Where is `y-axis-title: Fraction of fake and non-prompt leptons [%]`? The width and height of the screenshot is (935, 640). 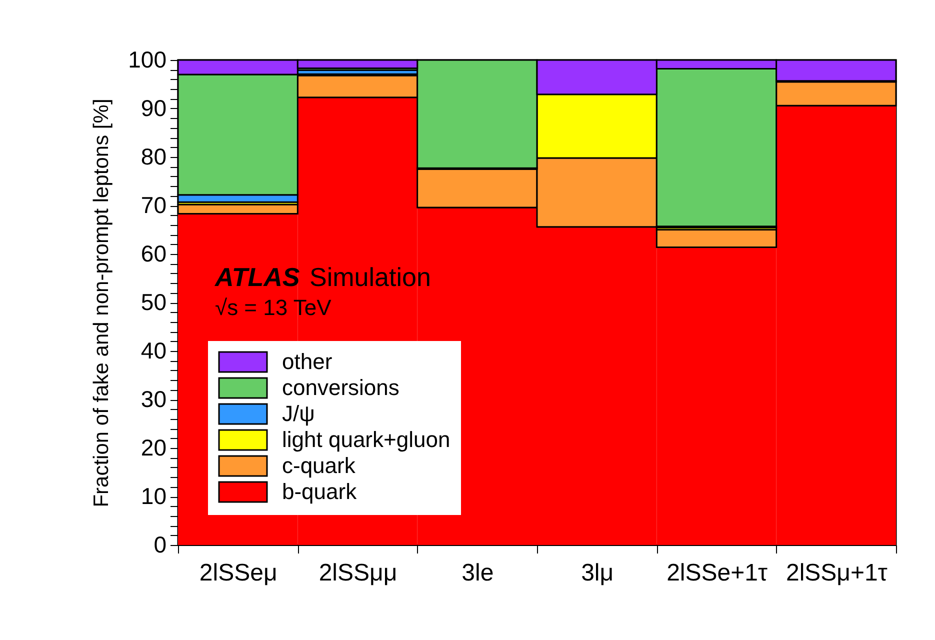
y-axis-title: Fraction of fake and non-prompt leptons [%] is located at coordinates (102, 303).